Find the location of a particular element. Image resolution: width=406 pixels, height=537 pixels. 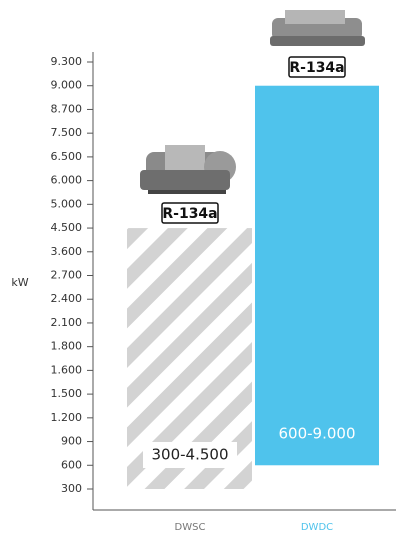

y-tick-label: 2.700 is located at coordinates (67, 275).